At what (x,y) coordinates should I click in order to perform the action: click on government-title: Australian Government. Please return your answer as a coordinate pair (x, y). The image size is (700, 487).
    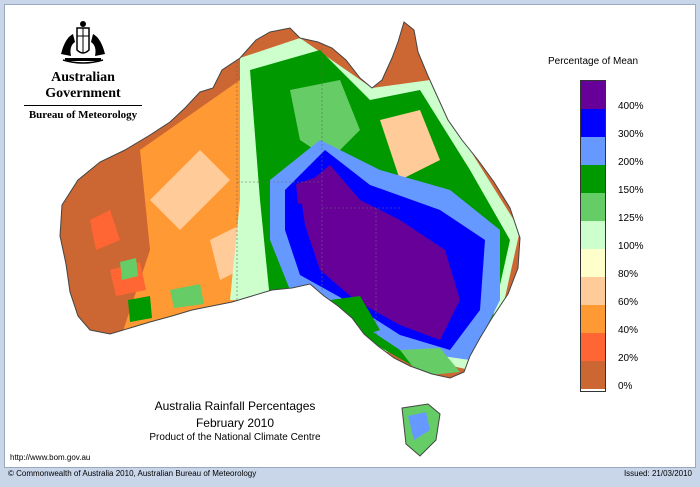
    Looking at the image, I should click on (83, 85).